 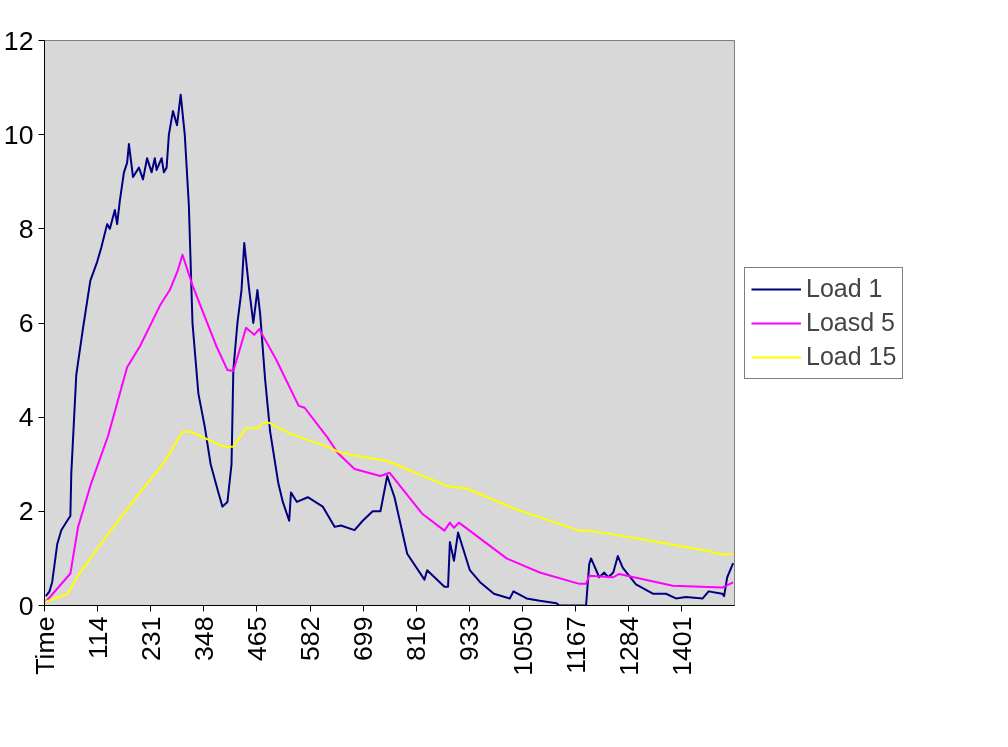 What do you see at coordinates (256, 638) in the screenshot?
I see `x-tick-label: 465` at bounding box center [256, 638].